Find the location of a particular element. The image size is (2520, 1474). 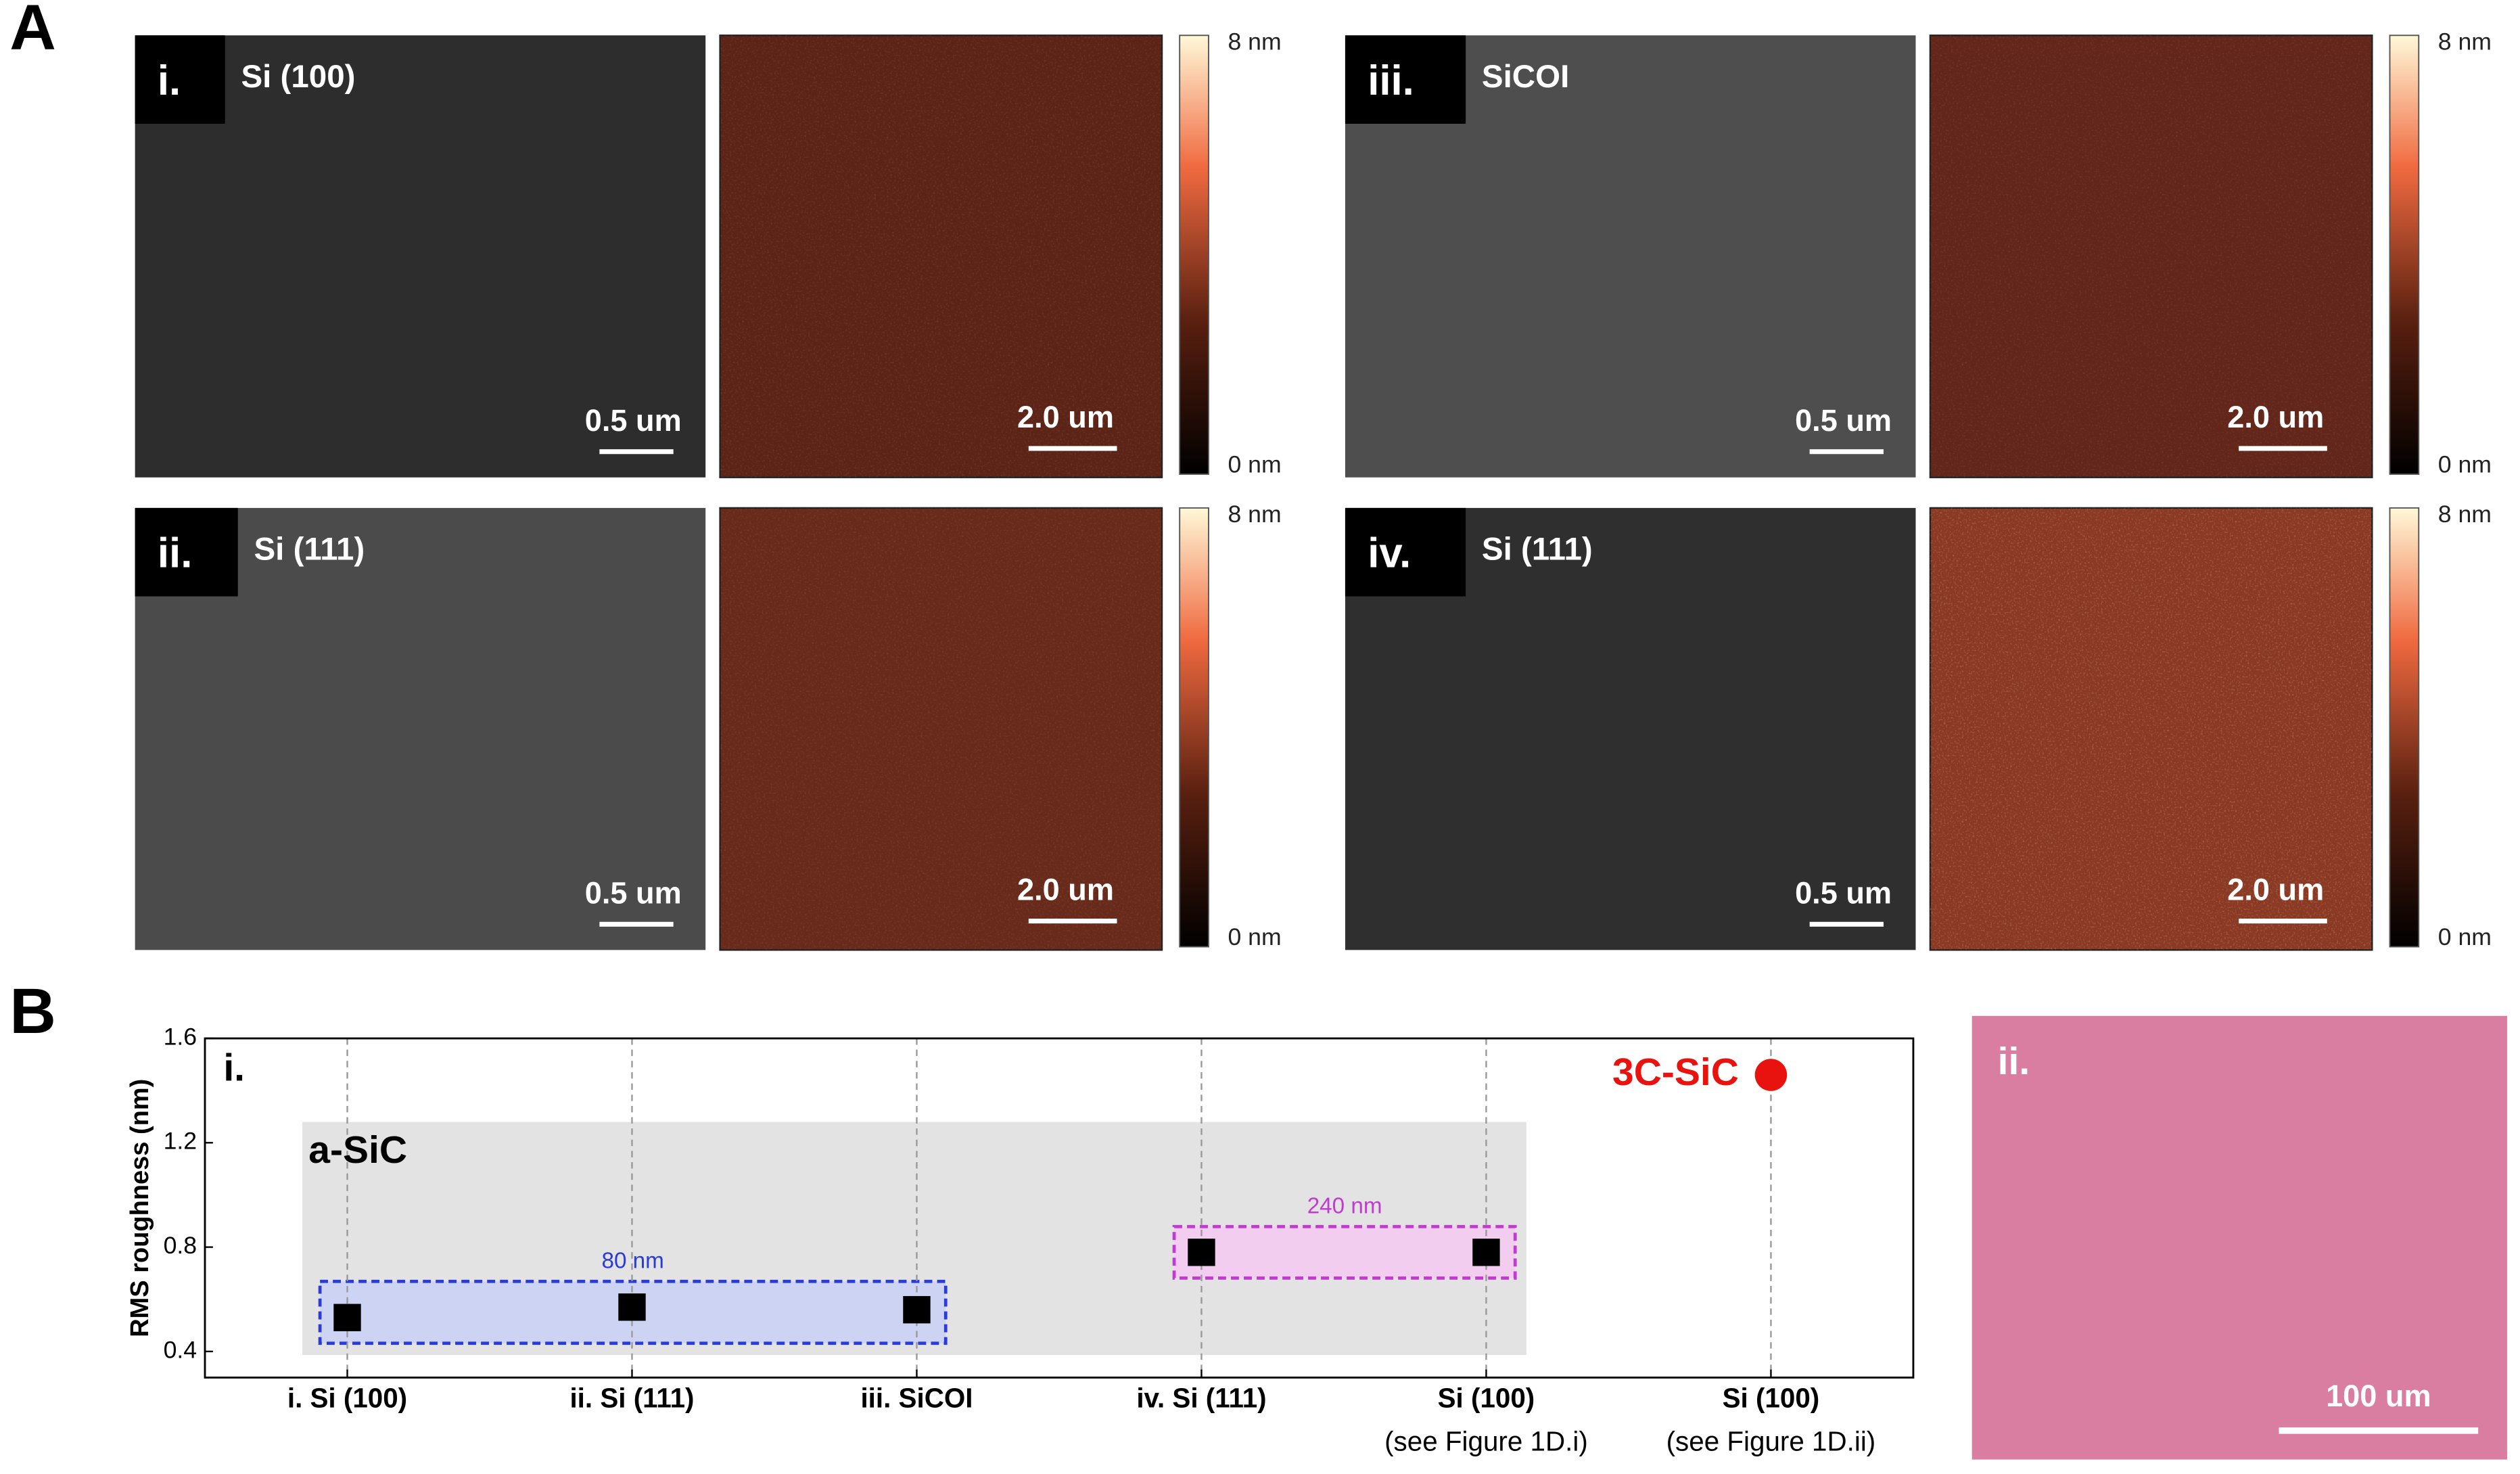

series-label: a-SiC is located at coordinates (358, 1150).